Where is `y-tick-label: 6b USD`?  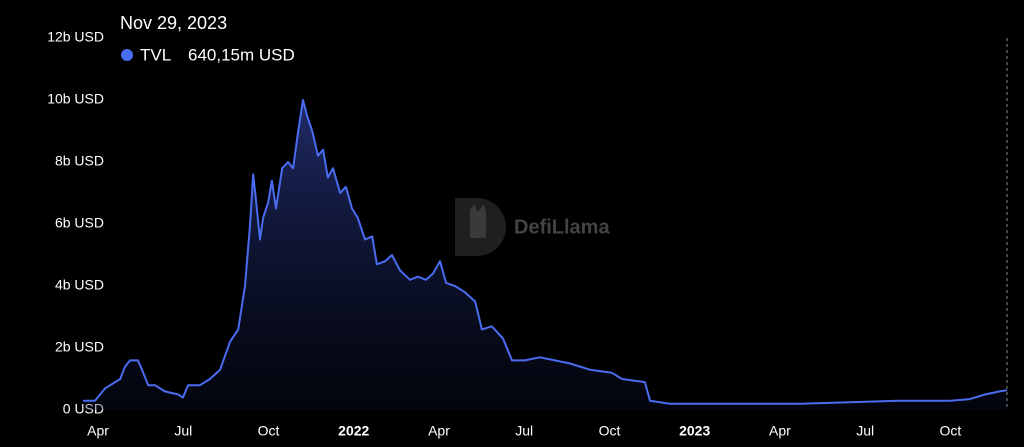
y-tick-label: 6b USD is located at coordinates (79, 223).